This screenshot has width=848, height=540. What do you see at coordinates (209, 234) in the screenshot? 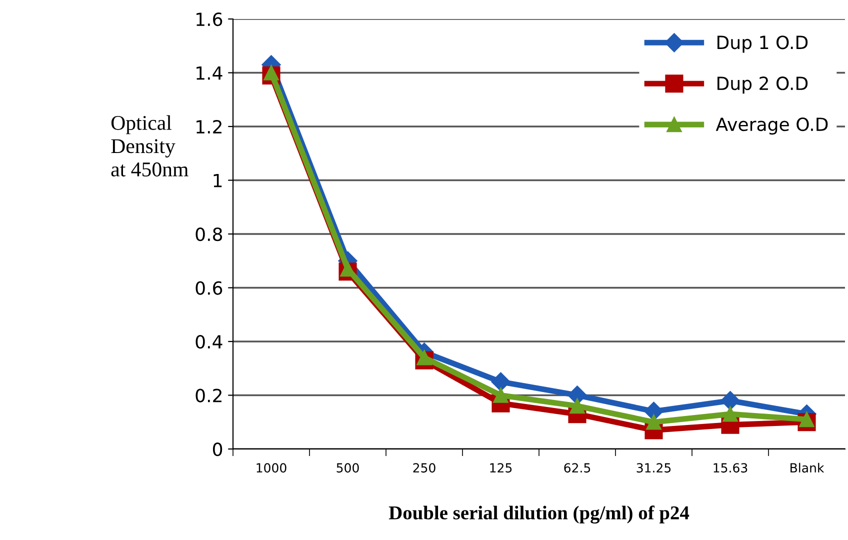
I see `y-tick-label: 0.8` at bounding box center [209, 234].